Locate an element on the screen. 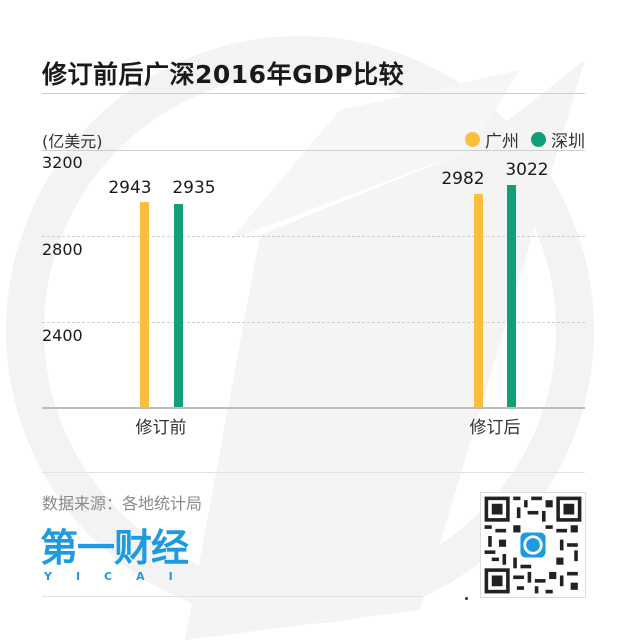 The width and height of the screenshot is (627, 640). legend-dot-green-icon is located at coordinates (538, 139).